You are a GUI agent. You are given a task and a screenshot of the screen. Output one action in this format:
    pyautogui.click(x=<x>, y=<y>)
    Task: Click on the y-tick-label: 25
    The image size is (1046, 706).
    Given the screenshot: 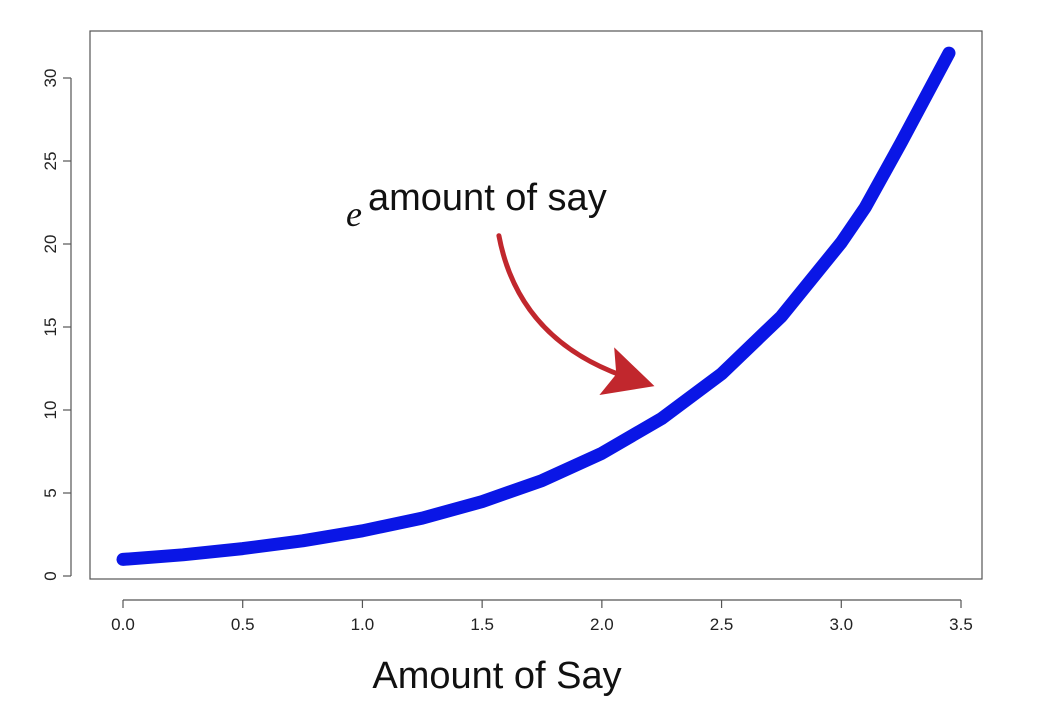 What is the action you would take?
    pyautogui.click(x=50, y=161)
    